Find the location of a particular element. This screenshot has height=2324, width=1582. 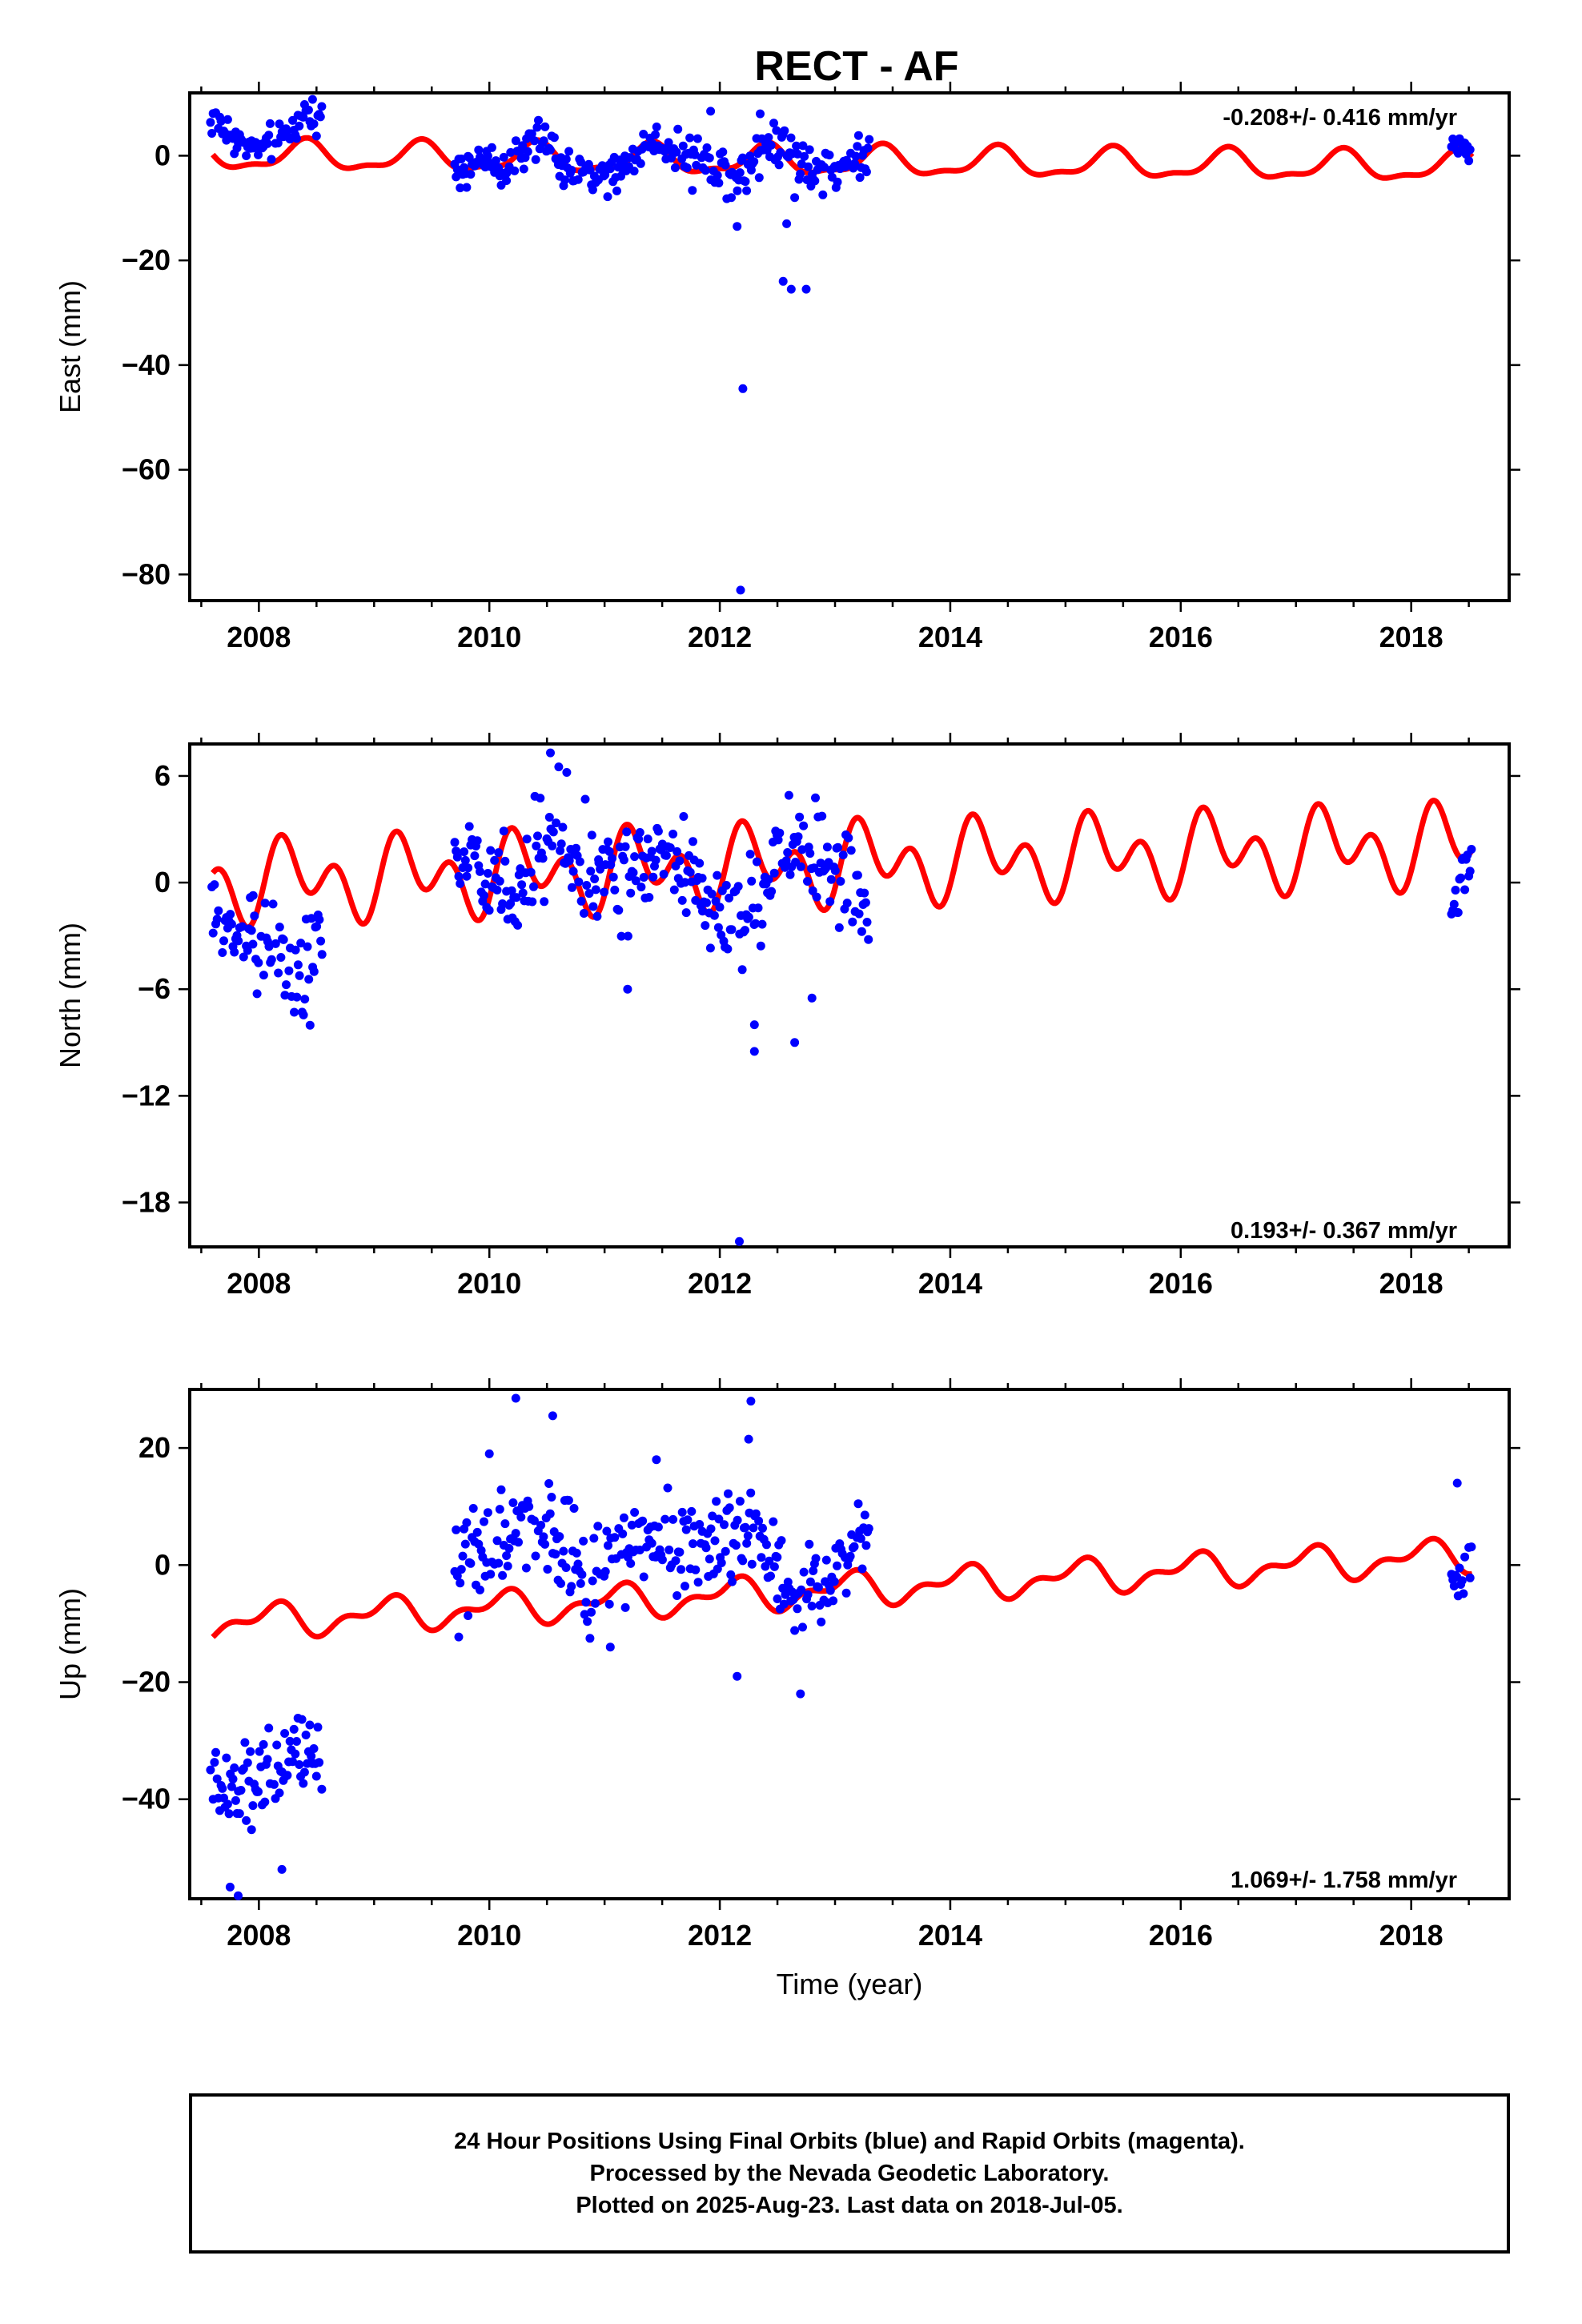

north-velocity-label: 0.193+/- 0.367 mm/yr is located at coordinates (1344, 1231).